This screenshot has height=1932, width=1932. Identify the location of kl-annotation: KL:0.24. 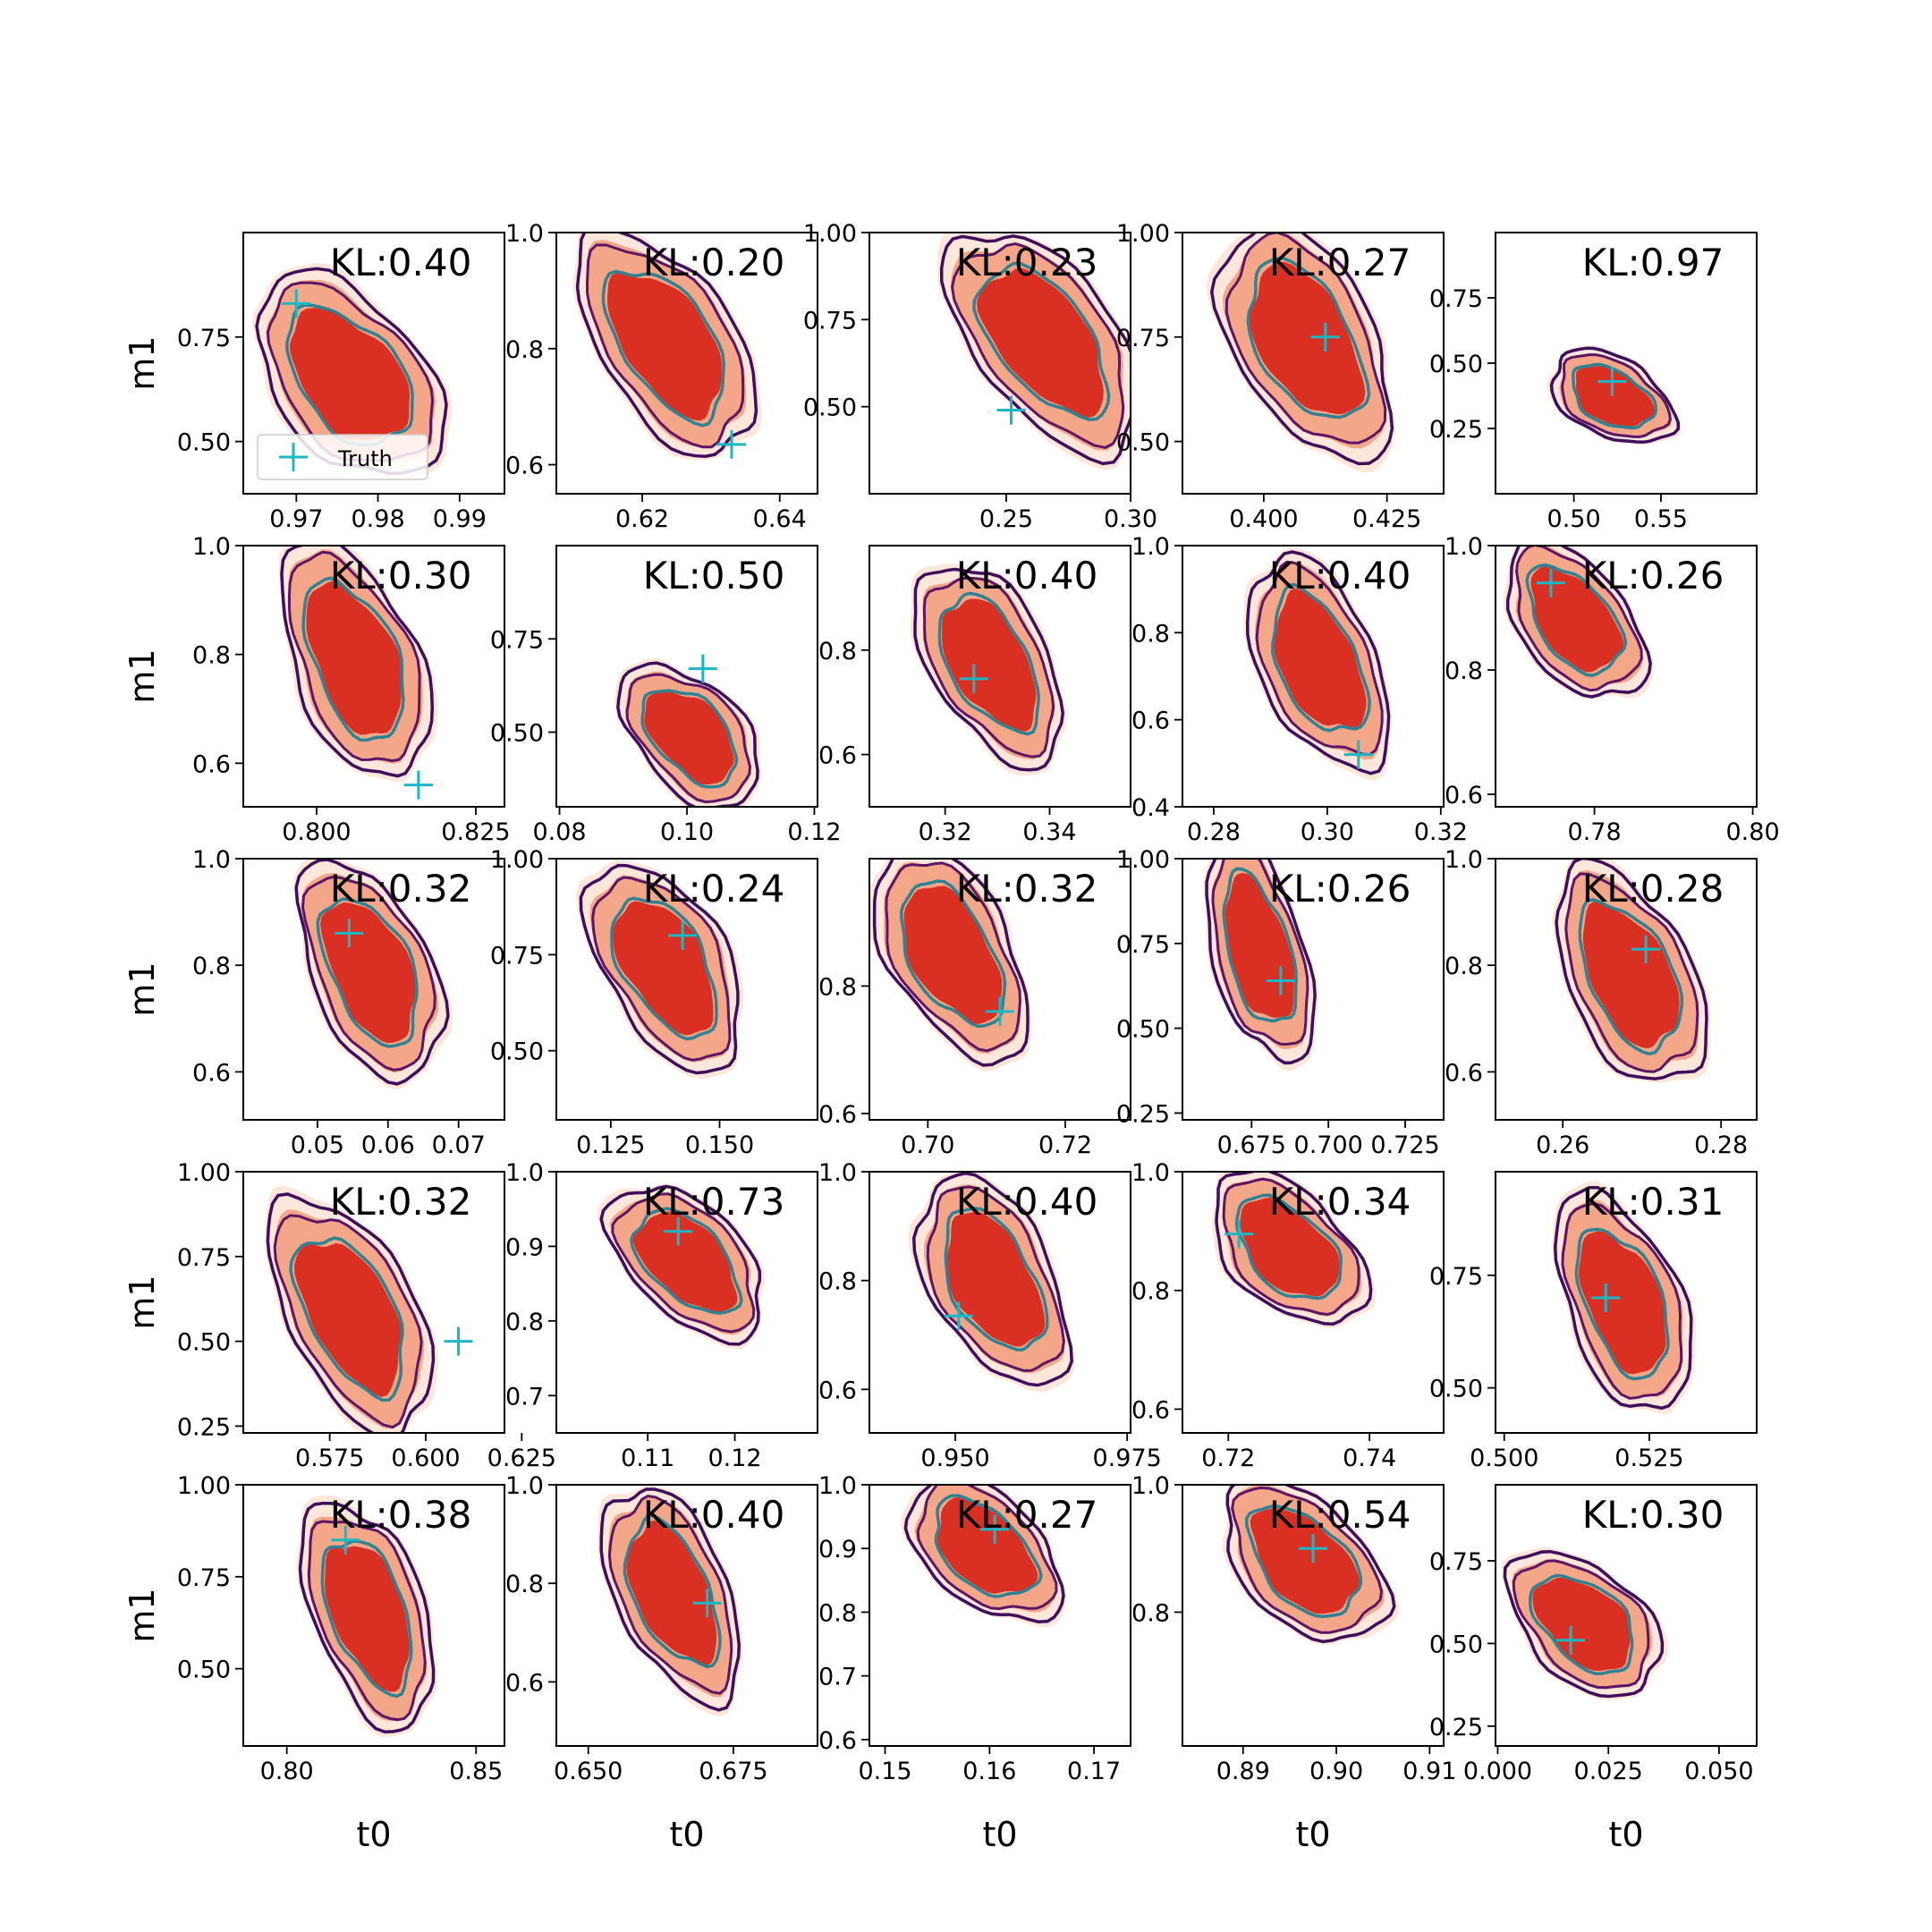
(714, 889).